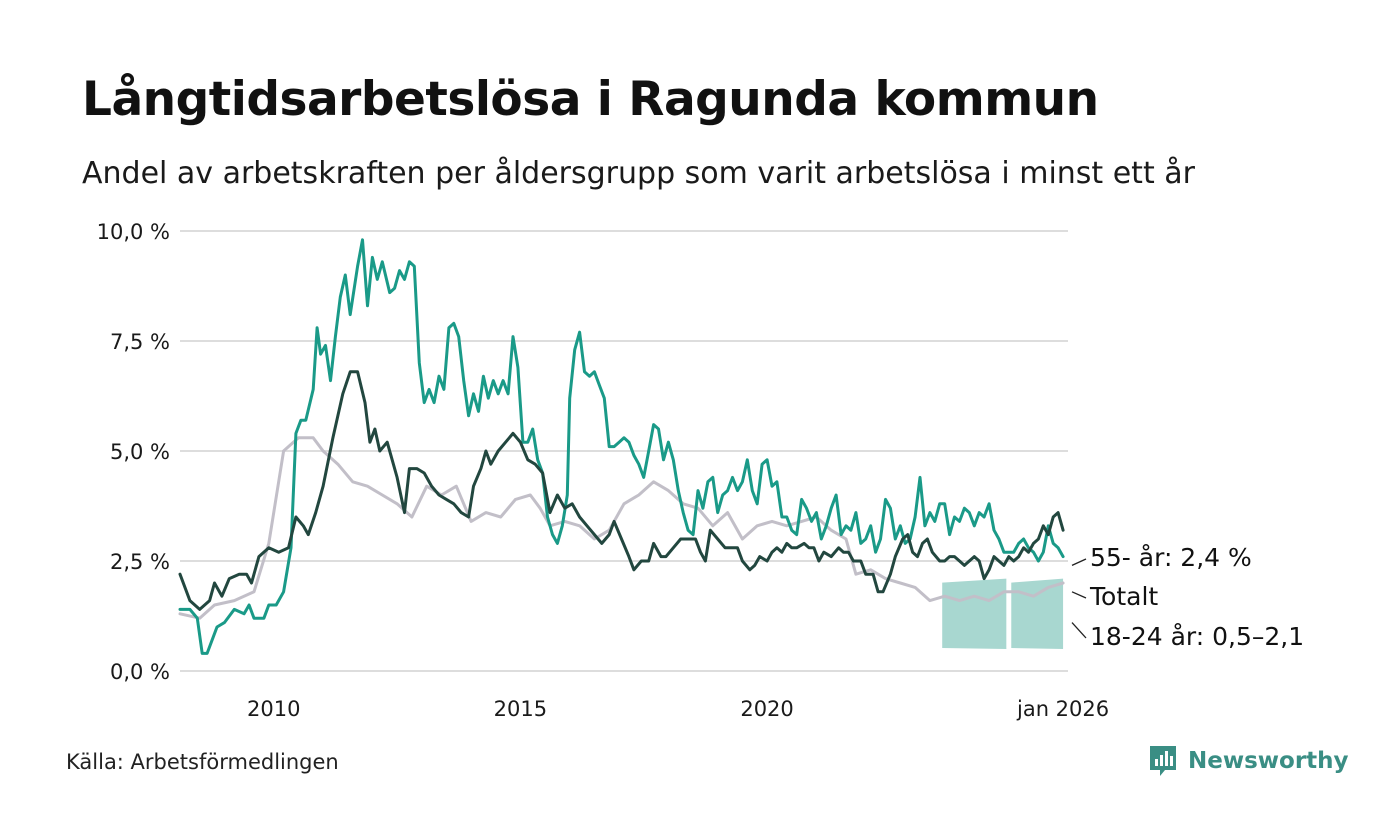 This screenshot has width=1400, height=840. Describe the element at coordinates (140, 452) in the screenshot. I see `y-tick-label-2: 5,0 %` at that location.